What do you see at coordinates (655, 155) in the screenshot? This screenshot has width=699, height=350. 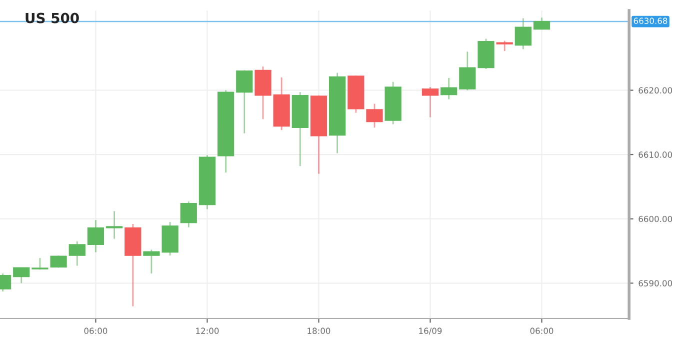 I see `y-tick-label: 6610.00` at bounding box center [655, 155].